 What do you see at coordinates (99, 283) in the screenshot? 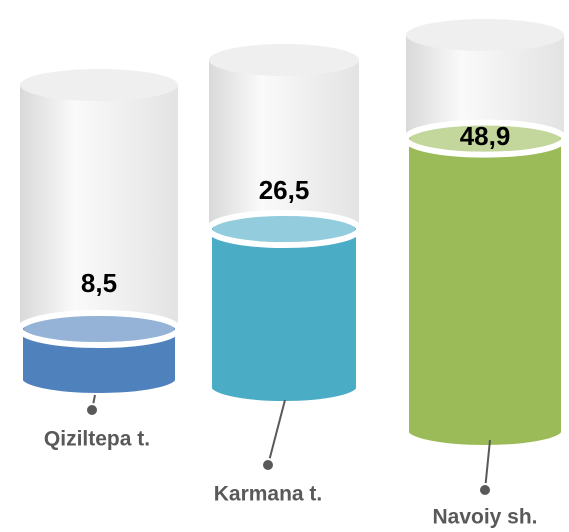
I see `value-label: 8,5` at bounding box center [99, 283].